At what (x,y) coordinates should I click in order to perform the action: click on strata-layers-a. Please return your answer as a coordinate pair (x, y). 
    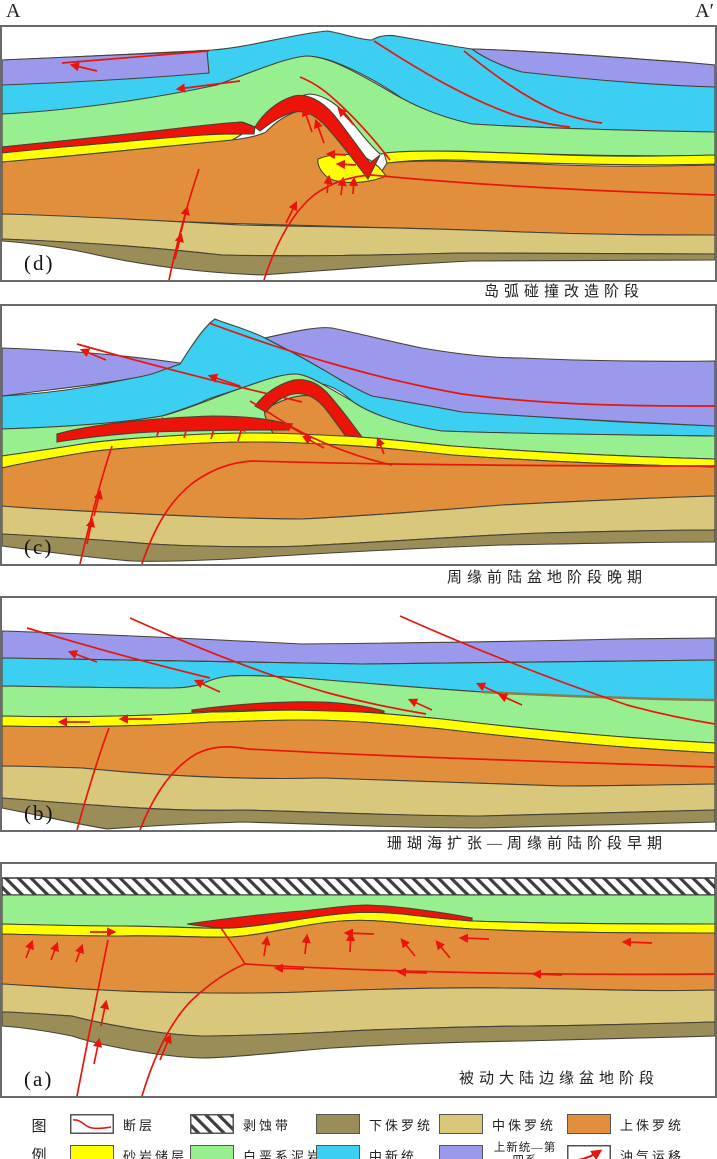
    Looking at the image, I should click on (358, 976).